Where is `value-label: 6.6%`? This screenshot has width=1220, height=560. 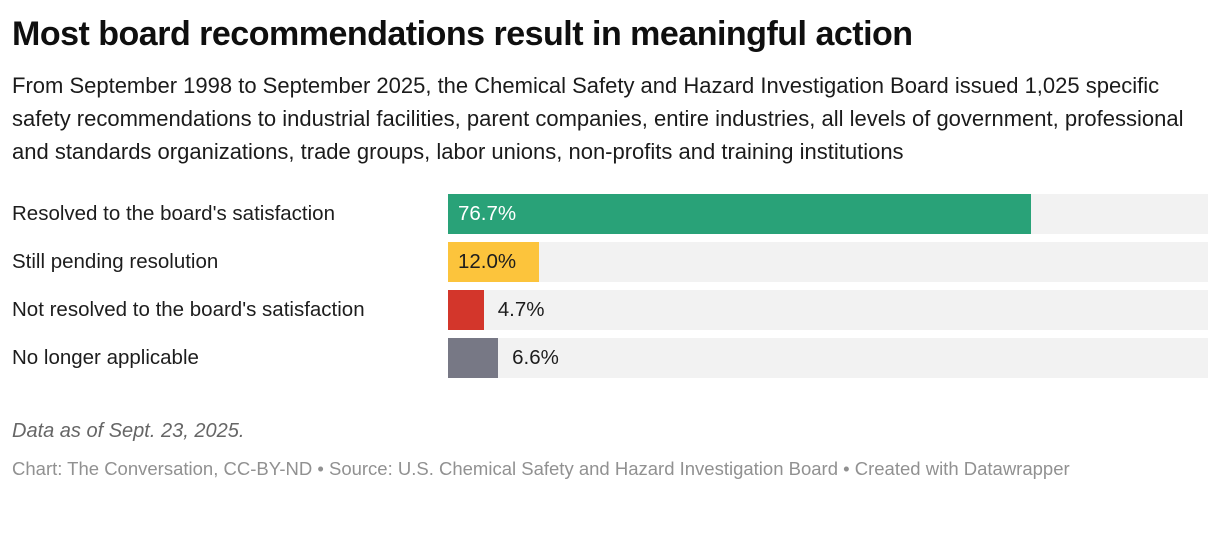
value-label: 6.6% is located at coordinates (535, 357).